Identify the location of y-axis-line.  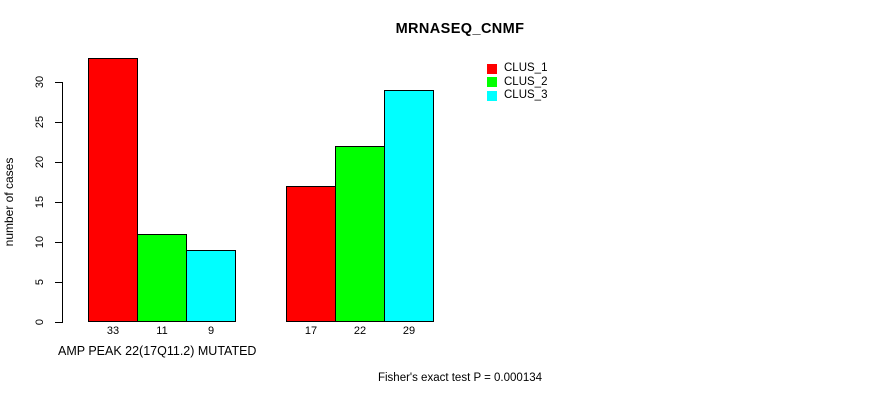
(62, 202).